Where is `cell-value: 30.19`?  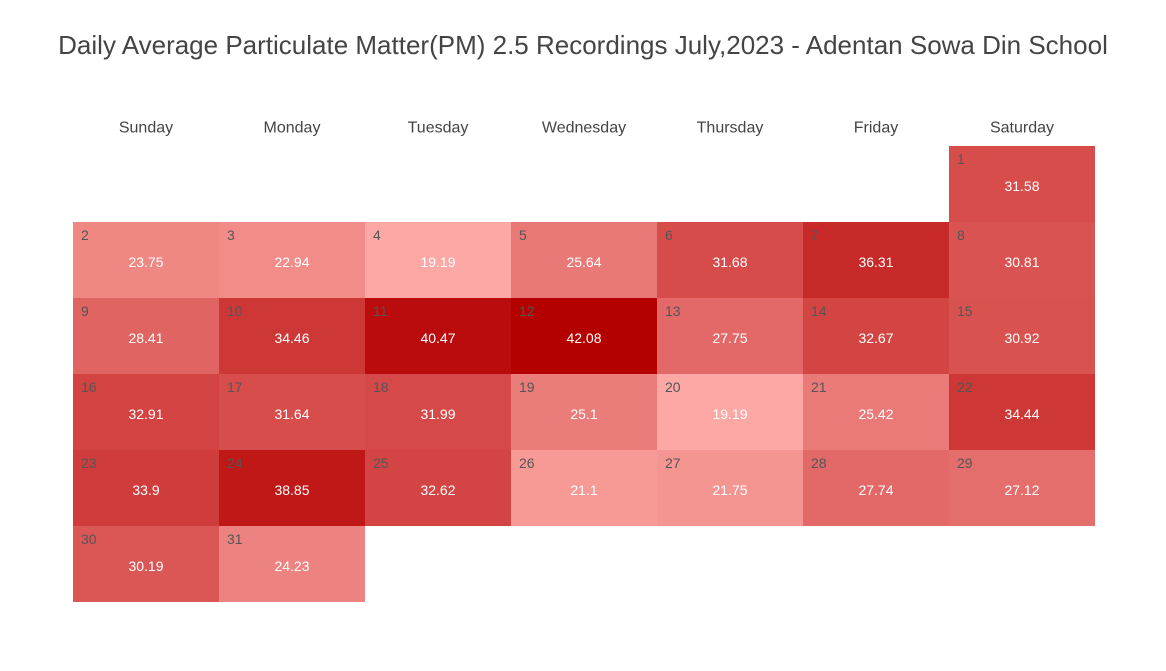 cell-value: 30.19 is located at coordinates (145, 566).